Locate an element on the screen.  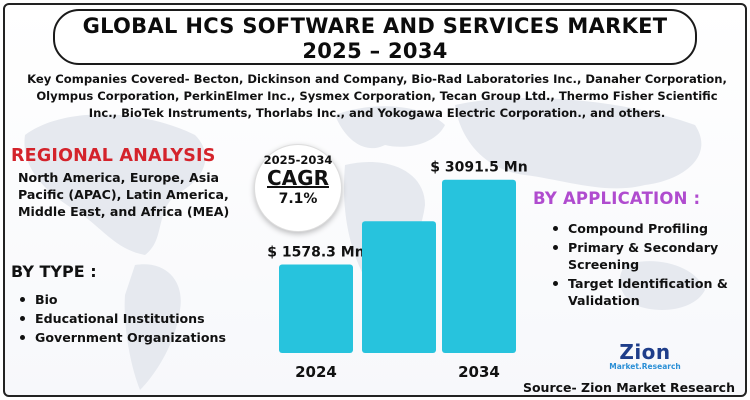
by-type-item: Government Organizations is located at coordinates (132, 337).